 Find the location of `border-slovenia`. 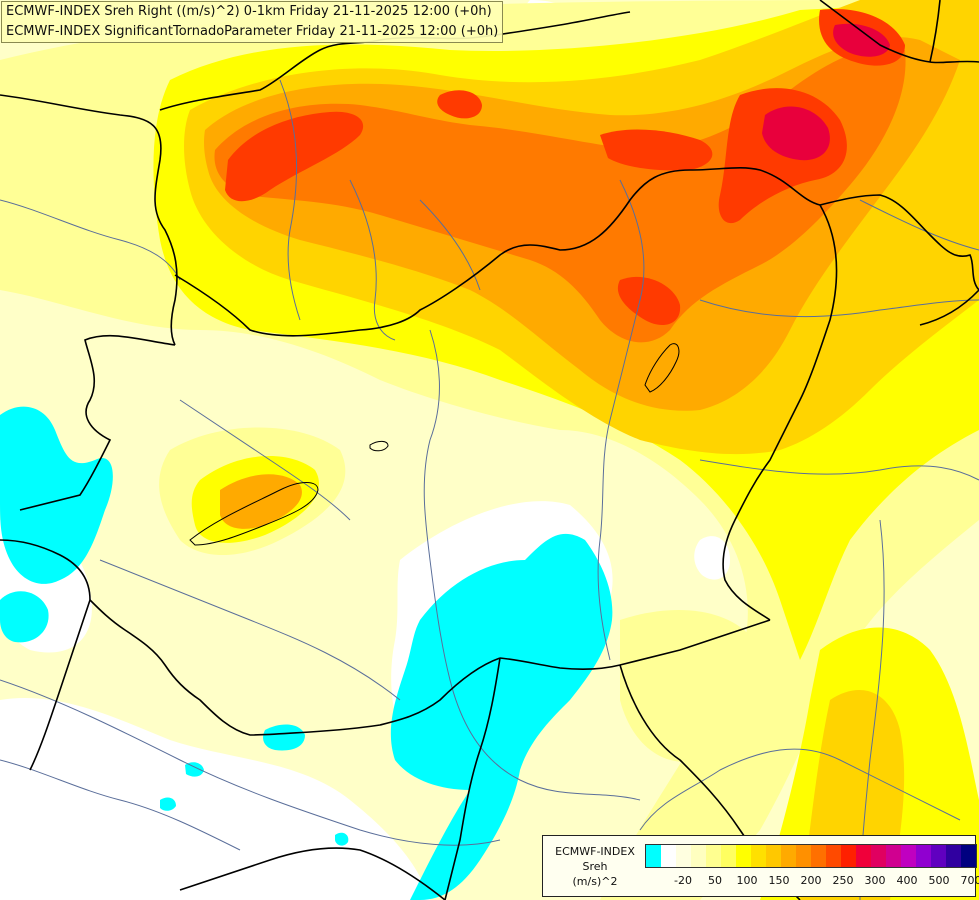

border-slovenia is located at coordinates (45, 570).